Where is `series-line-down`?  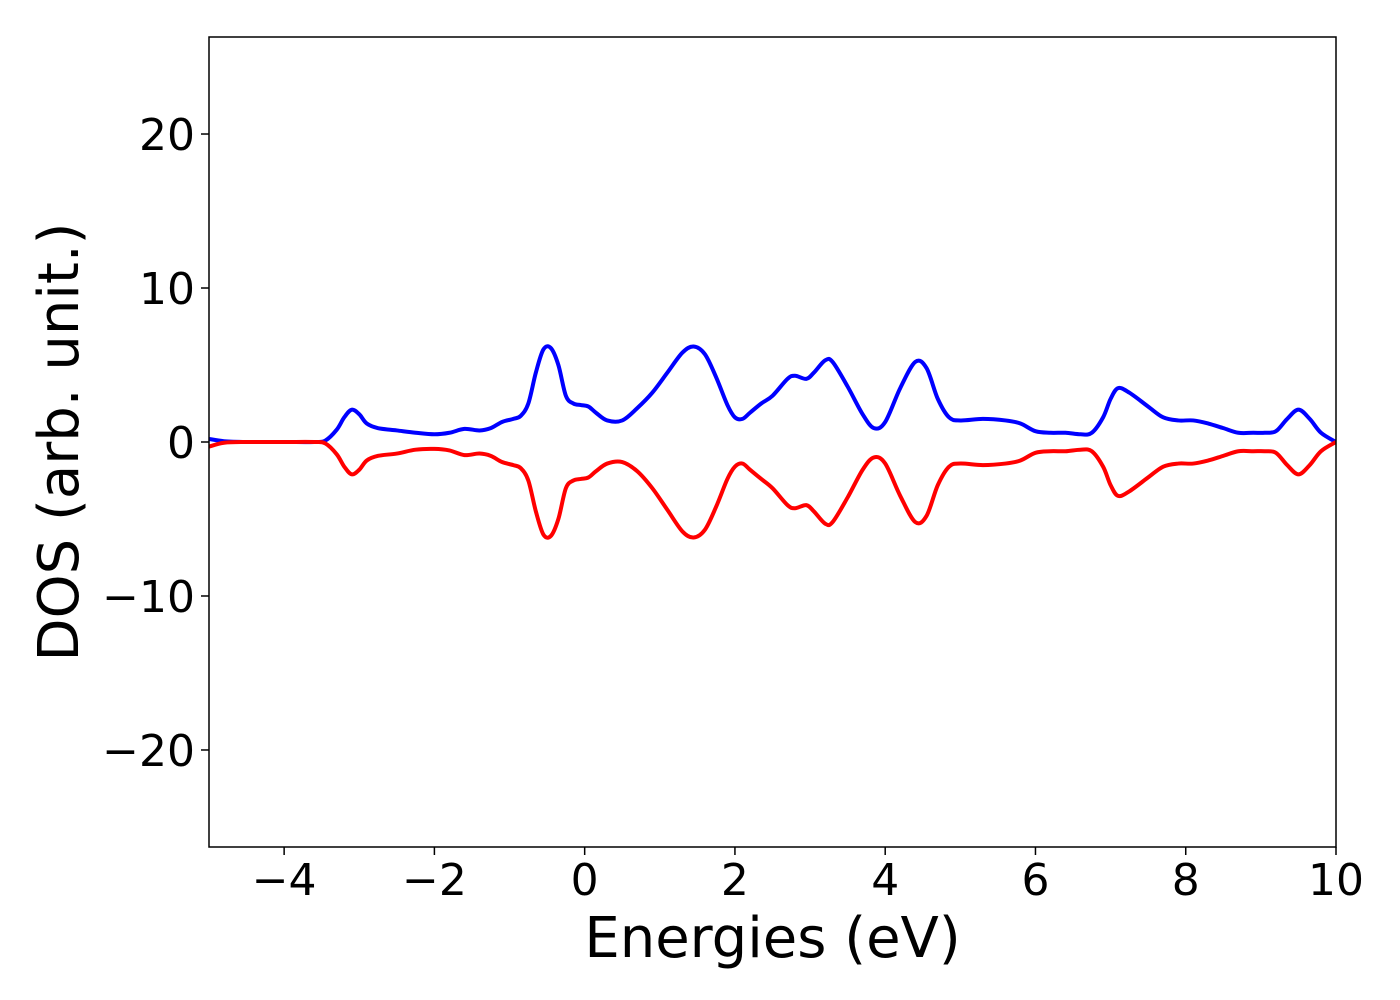
series-line-down is located at coordinates (772, 489).